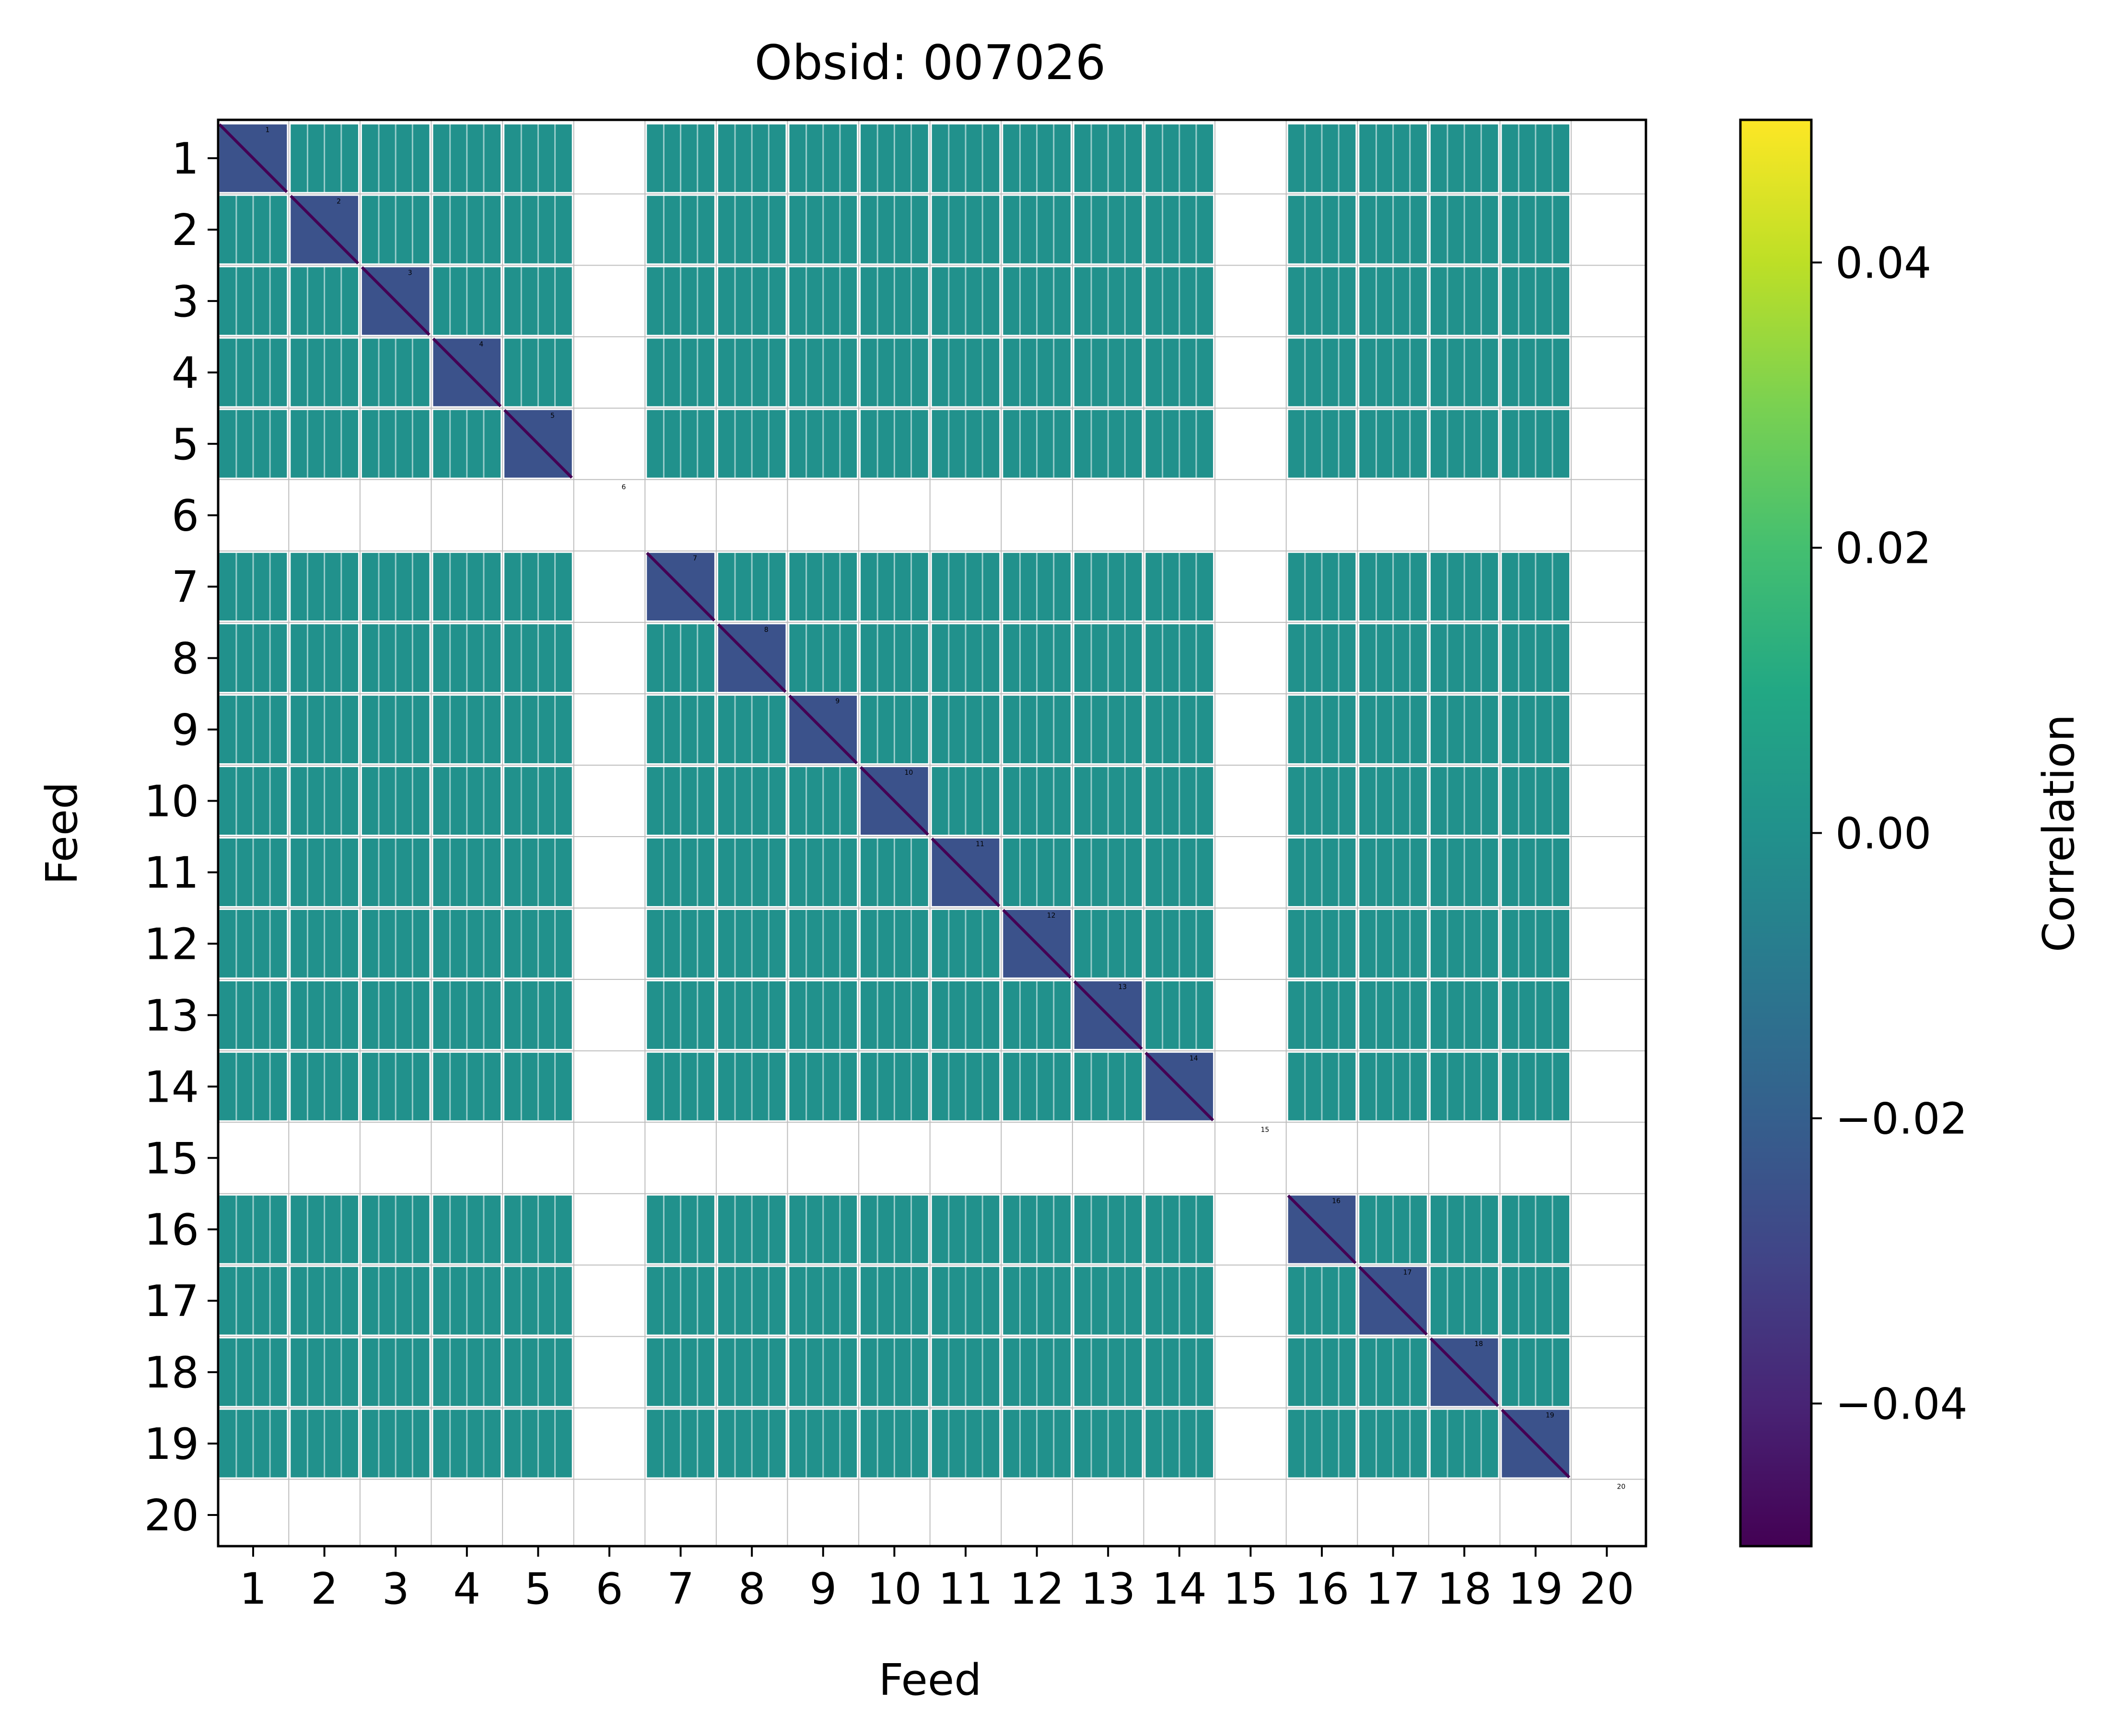 The height and width of the screenshot is (1736, 2111). Describe the element at coordinates (410, 273) in the screenshot. I see `feed-annotation: 3` at that location.